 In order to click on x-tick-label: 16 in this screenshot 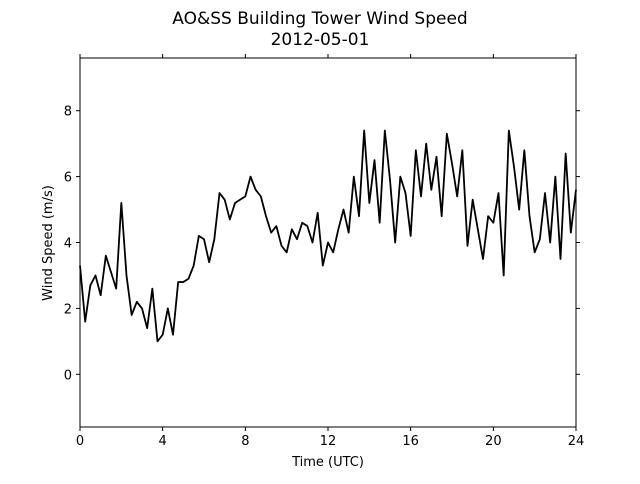, I will do `click(410, 441)`.